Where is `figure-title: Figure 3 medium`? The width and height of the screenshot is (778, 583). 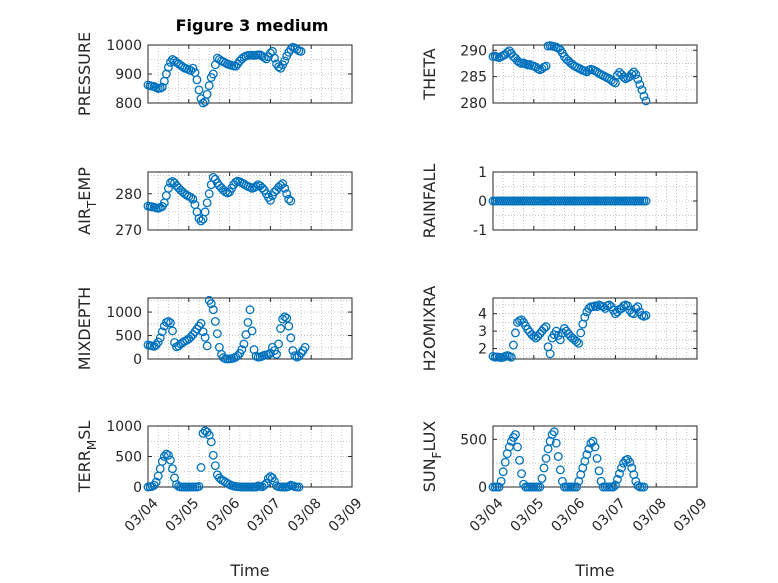
figure-title: Figure 3 medium is located at coordinates (252, 25).